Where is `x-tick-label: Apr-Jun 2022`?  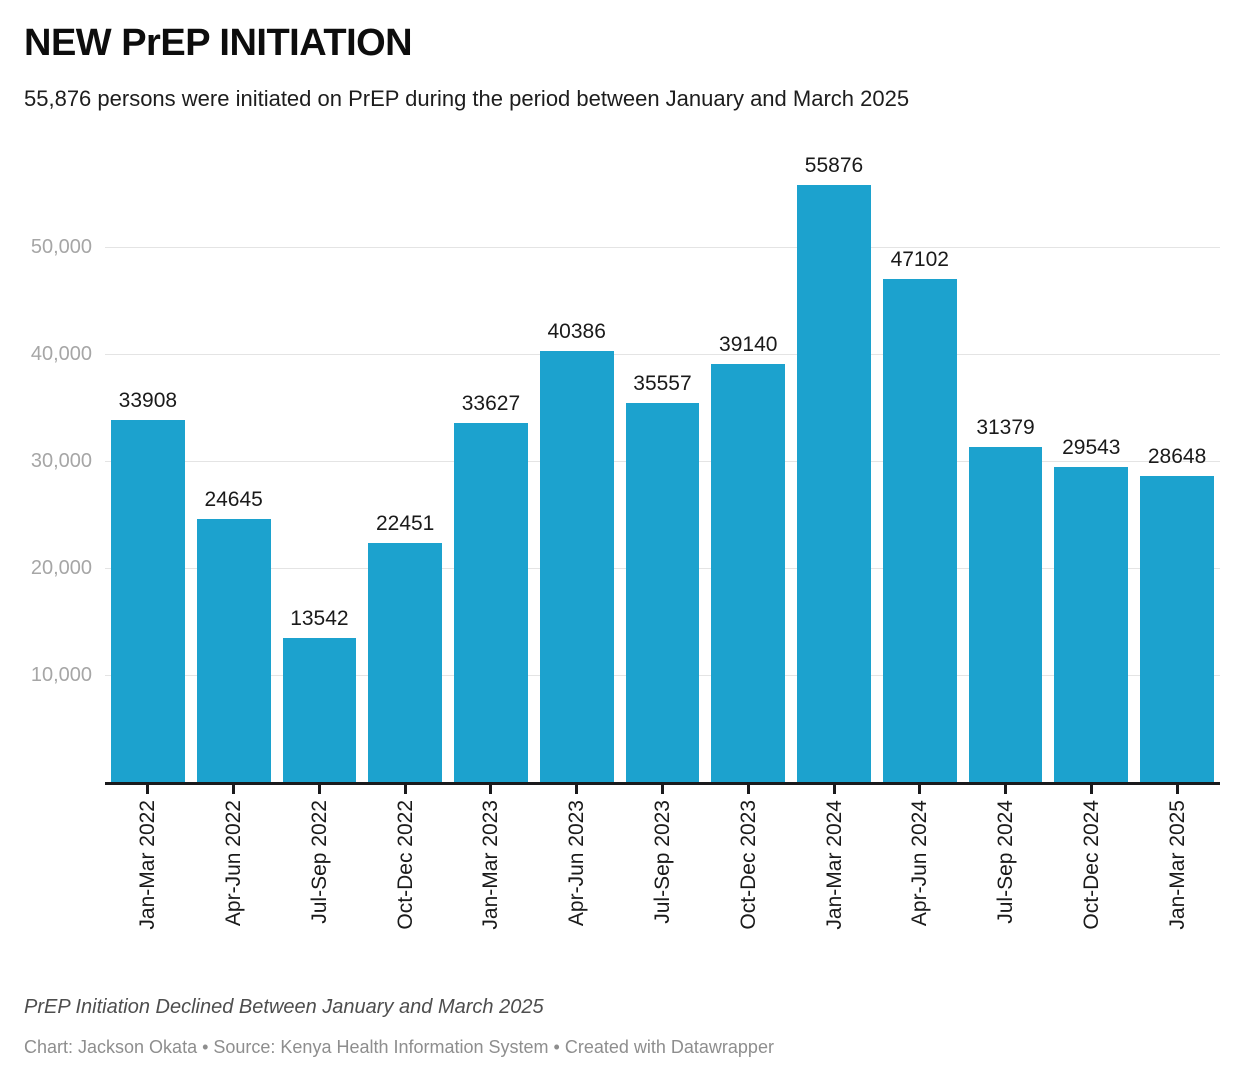
x-tick-label: Apr-Jun 2022 is located at coordinates (234, 863).